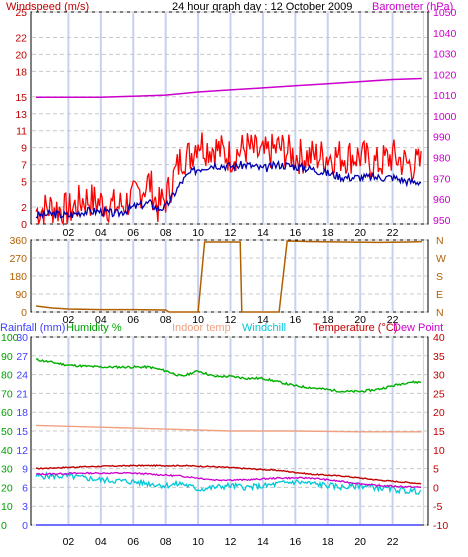  I want to click on windchill-legend: Windchill, so click(264, 328).